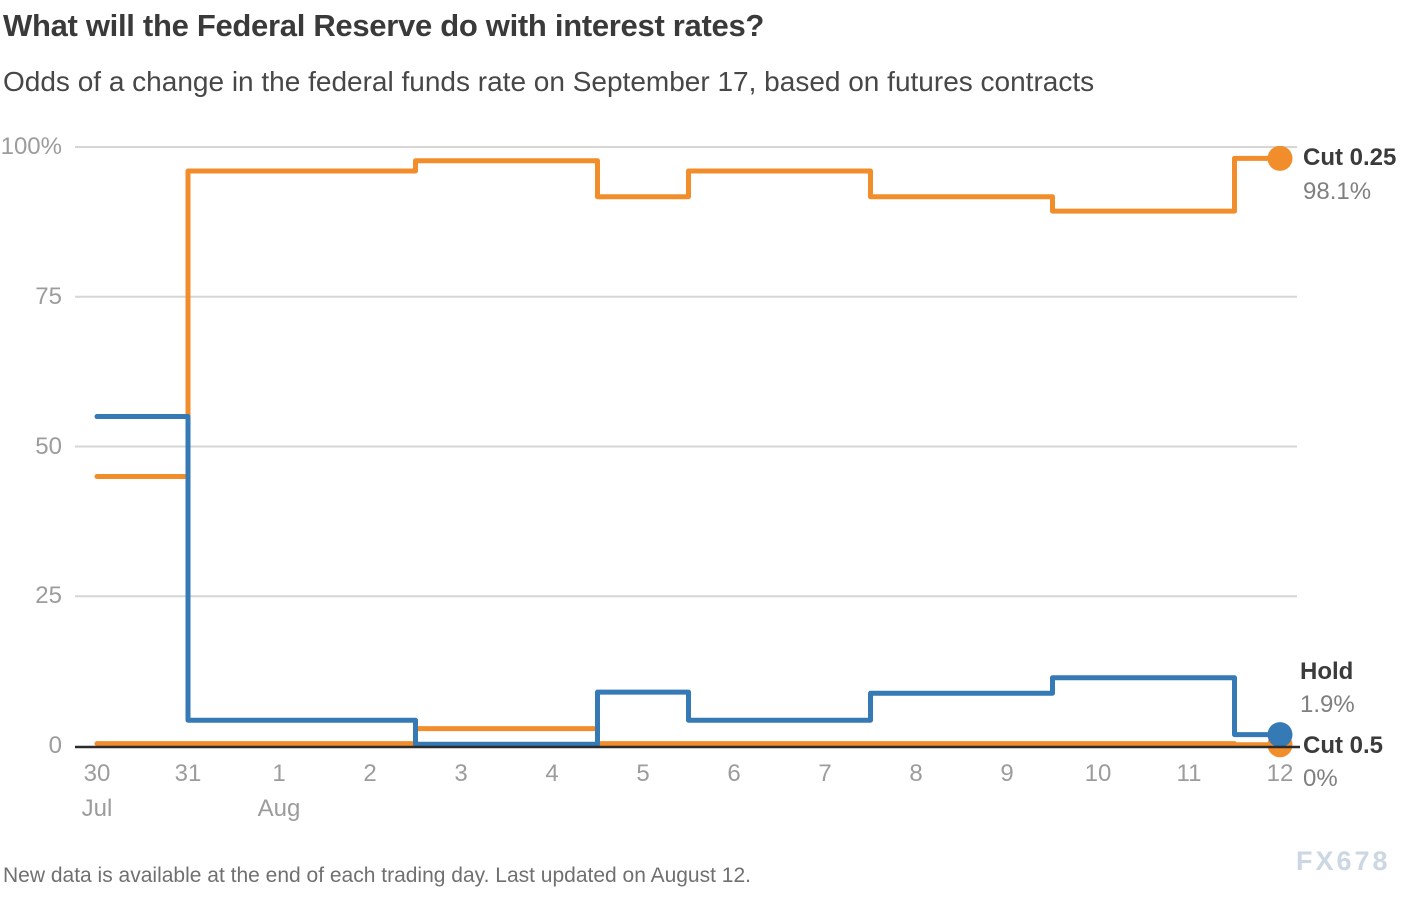 This screenshot has width=1420, height=898. What do you see at coordinates (688, 737) in the screenshot?
I see `cut-0-5-line` at bounding box center [688, 737].